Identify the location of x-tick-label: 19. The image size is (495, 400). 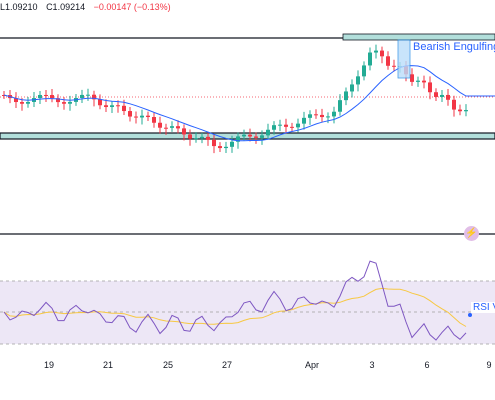
(49, 365).